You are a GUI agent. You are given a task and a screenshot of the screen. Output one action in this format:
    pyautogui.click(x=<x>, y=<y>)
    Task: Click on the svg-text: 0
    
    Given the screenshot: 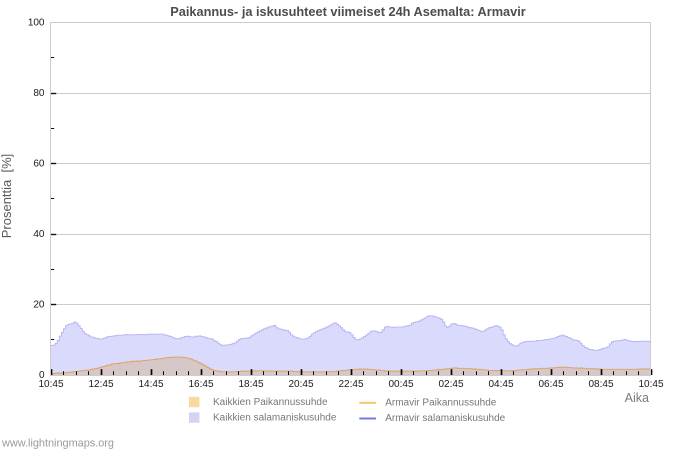 What is the action you would take?
    pyautogui.click(x=42, y=375)
    